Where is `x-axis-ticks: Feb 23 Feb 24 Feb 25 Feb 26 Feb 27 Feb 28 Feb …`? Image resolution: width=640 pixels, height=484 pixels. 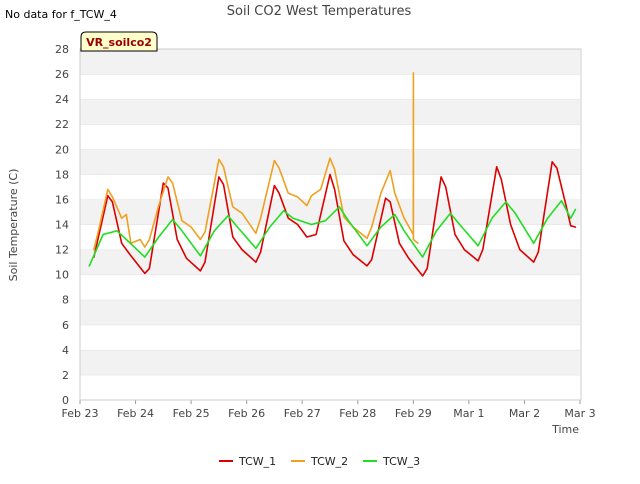
x-axis-ticks: Feb 23 Feb 24 Feb 25 Feb 26 Feb 27 Feb 28 Feb … is located at coordinates (329, 410).